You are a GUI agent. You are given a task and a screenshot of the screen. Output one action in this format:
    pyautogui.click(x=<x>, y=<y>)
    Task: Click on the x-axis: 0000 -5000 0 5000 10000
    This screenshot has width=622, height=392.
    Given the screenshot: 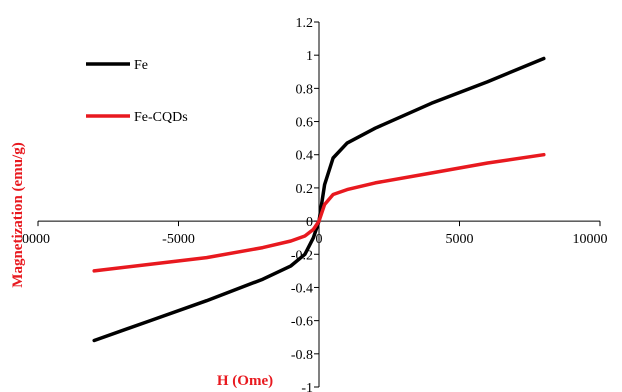 What is the action you would take?
    pyautogui.click(x=315, y=233)
    